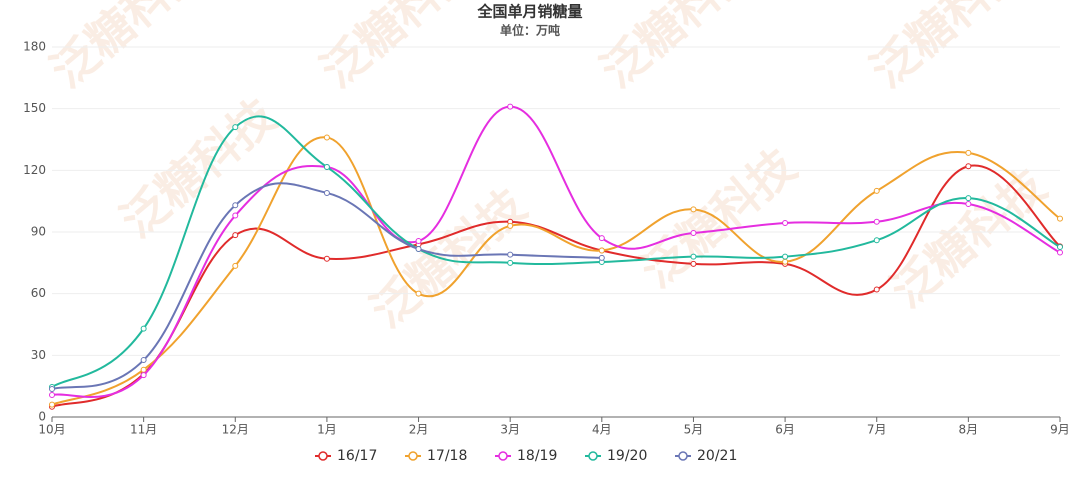  I want to click on y-tick-label: 180, so click(34, 47).